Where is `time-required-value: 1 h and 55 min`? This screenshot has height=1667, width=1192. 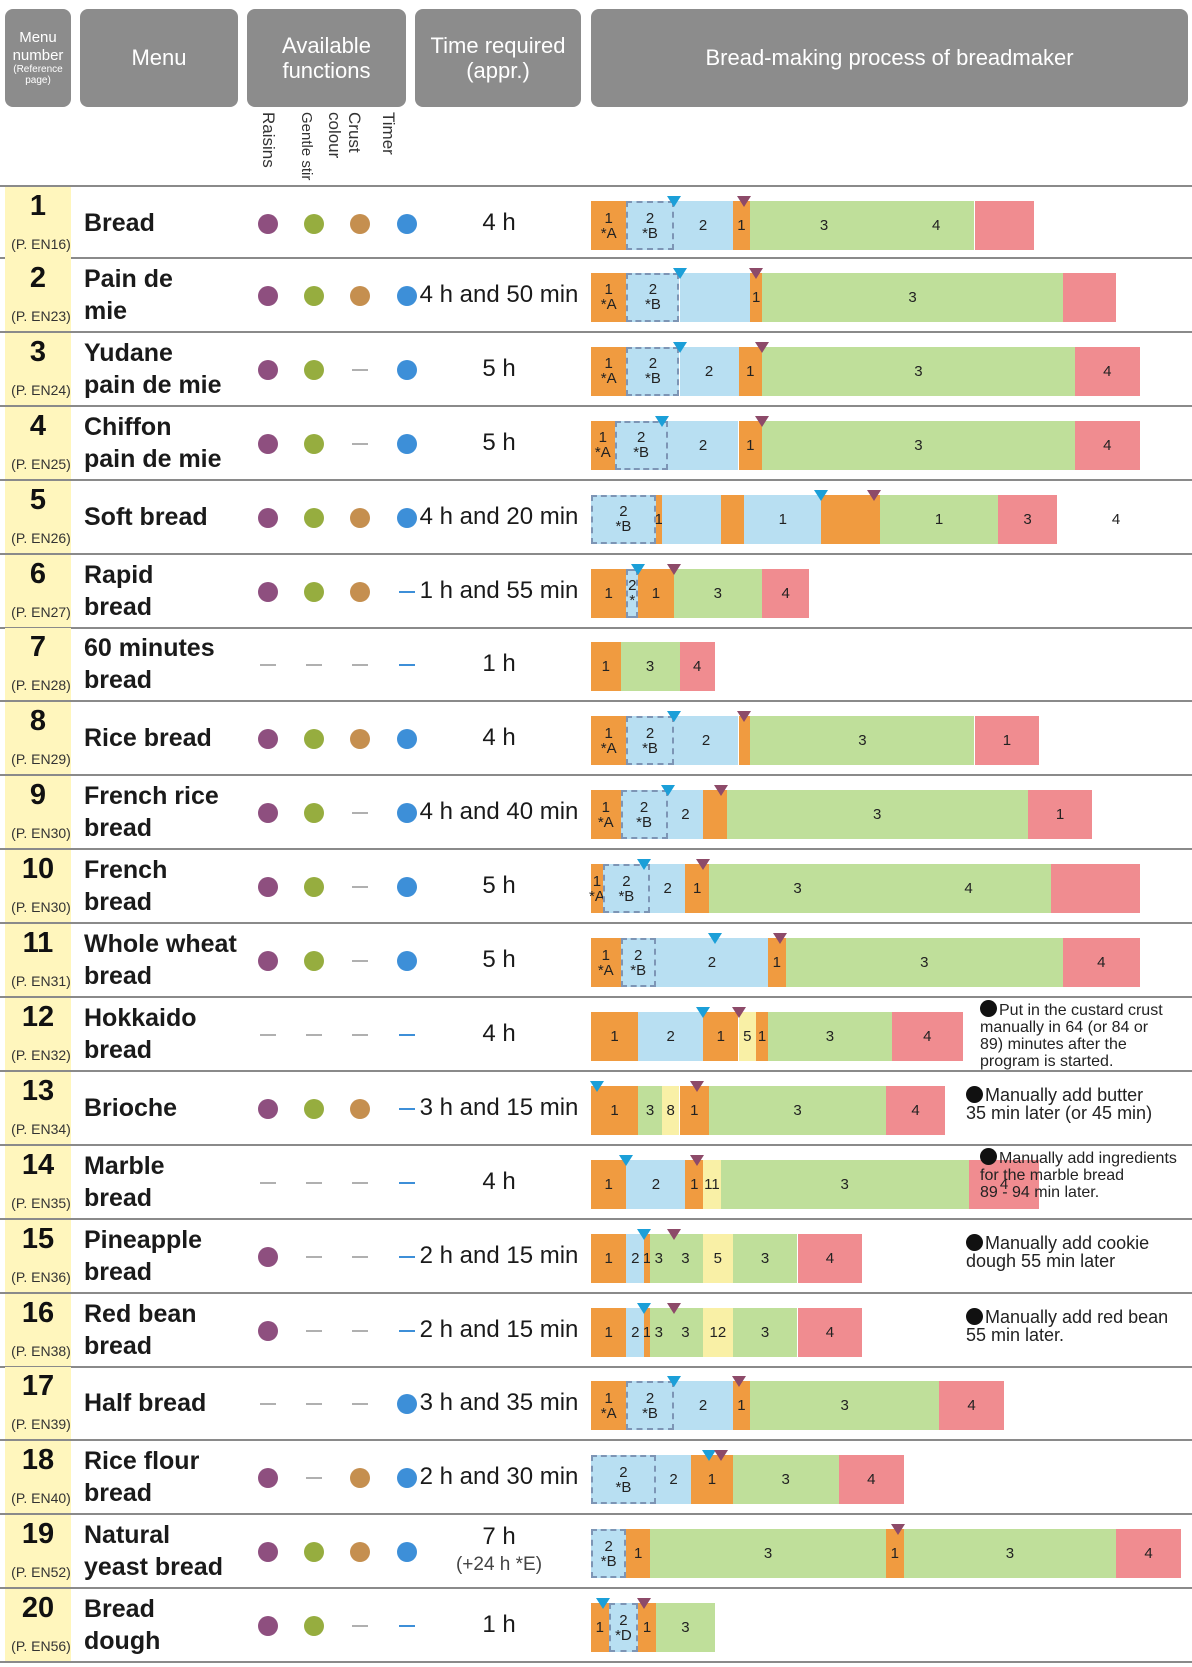 time-required-value: 1 h and 55 min is located at coordinates (499, 590).